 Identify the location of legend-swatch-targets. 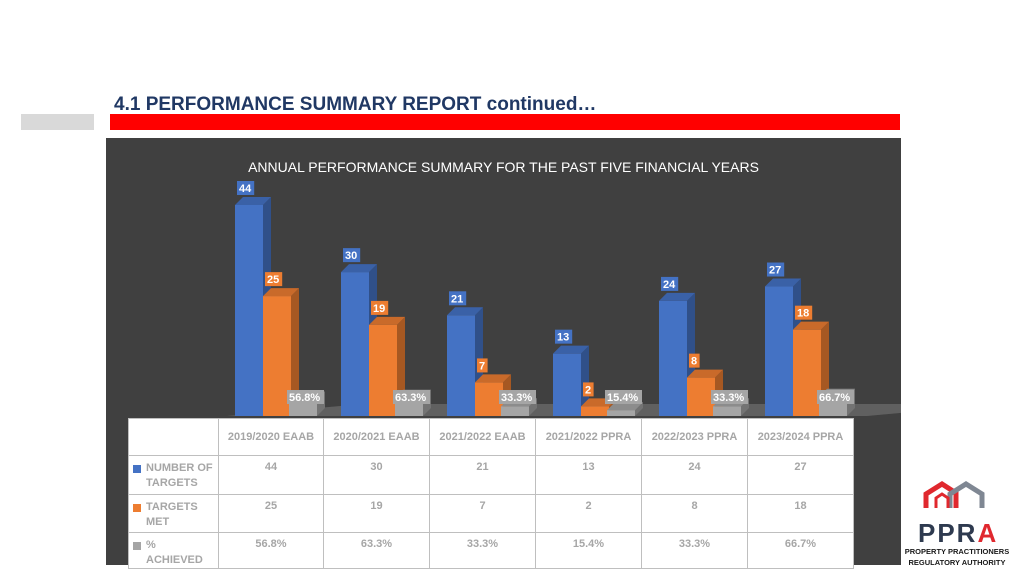
(137, 469).